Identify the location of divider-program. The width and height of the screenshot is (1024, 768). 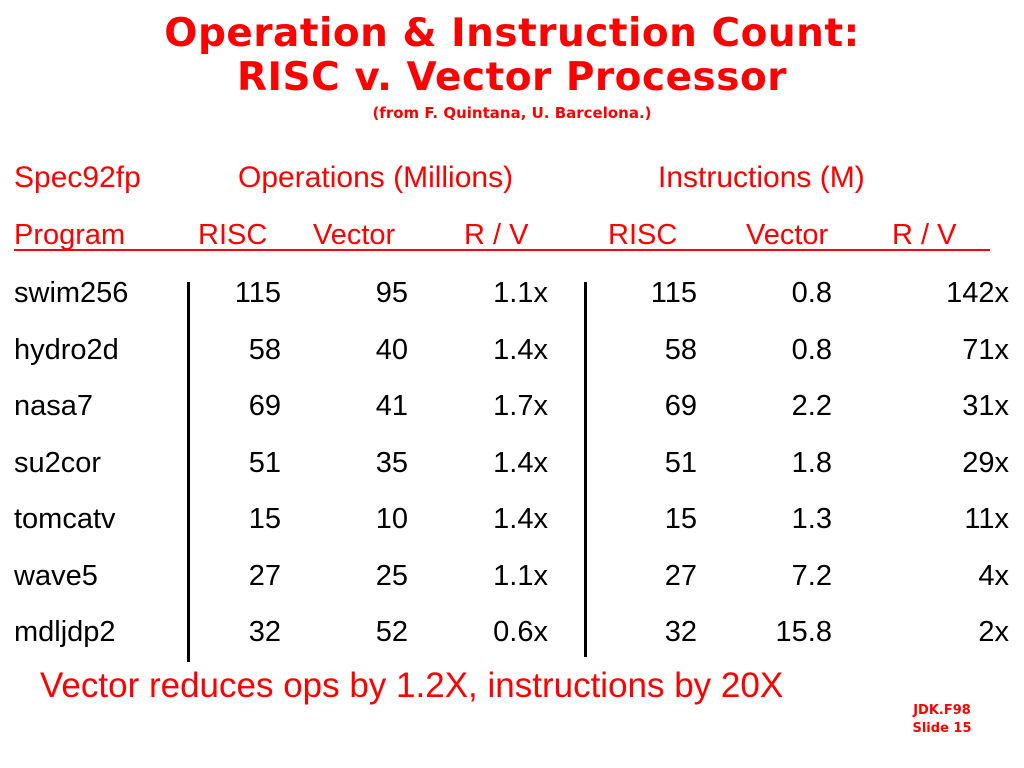
(188, 472).